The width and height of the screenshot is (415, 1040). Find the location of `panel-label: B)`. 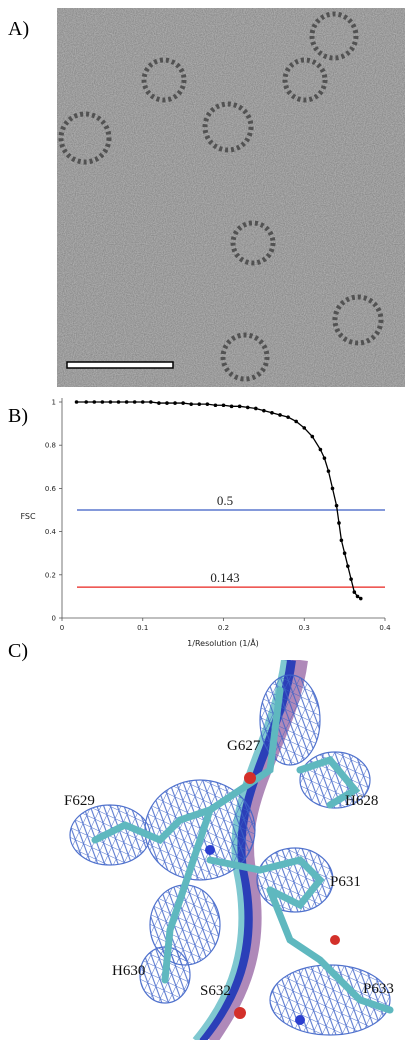

panel-label: B) is located at coordinates (18, 416).